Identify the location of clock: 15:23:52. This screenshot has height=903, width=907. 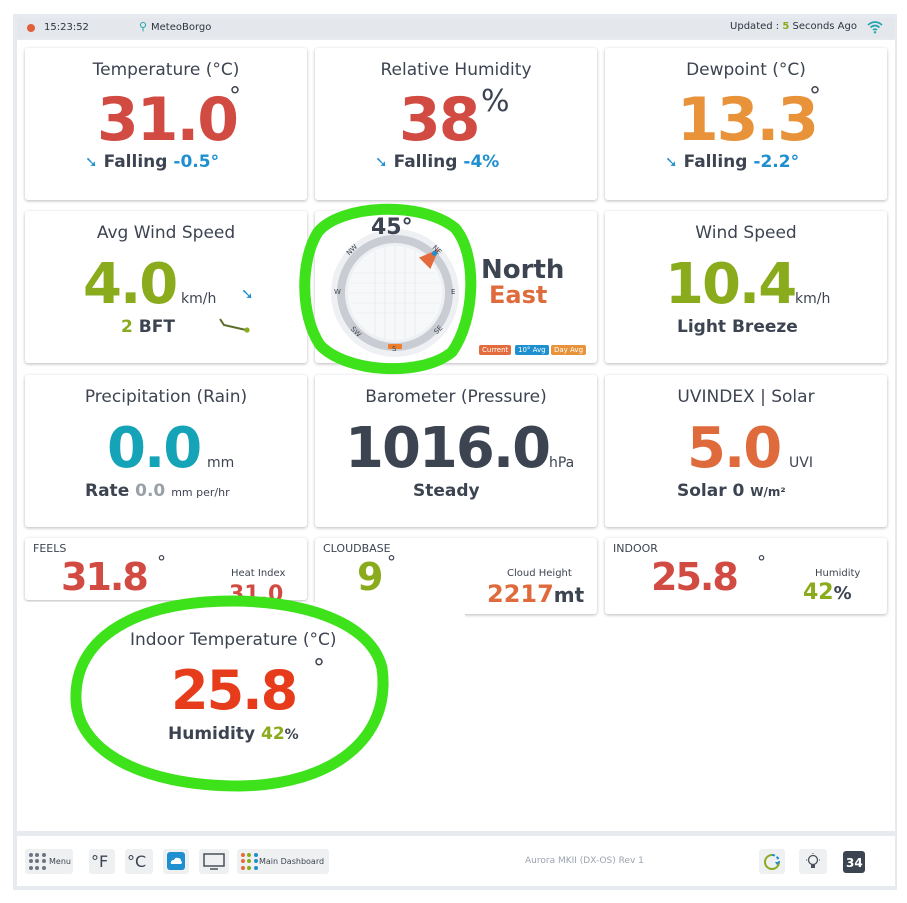
(66, 27).